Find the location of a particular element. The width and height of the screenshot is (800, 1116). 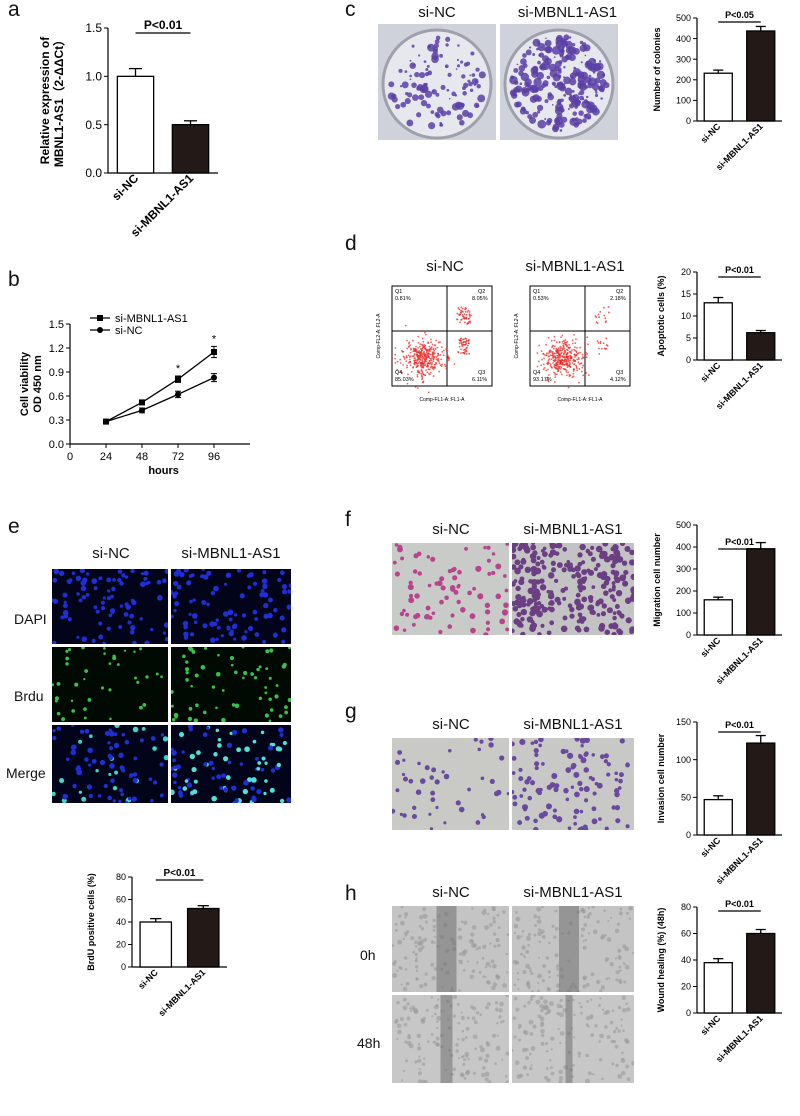

data-point is located at coordinates (142, 402).